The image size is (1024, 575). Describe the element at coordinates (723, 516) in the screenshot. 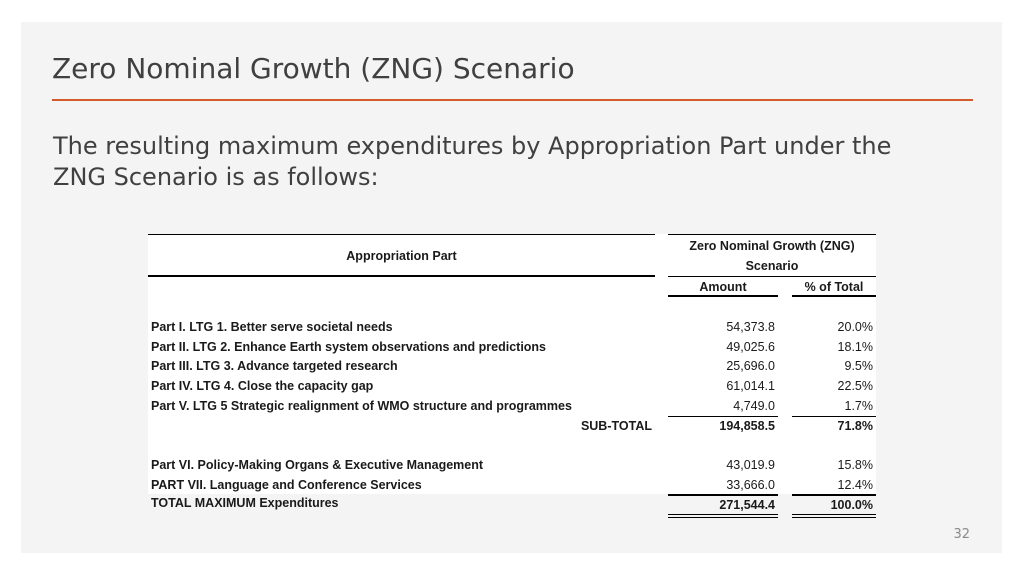

I see `total-amount-double-rule` at that location.